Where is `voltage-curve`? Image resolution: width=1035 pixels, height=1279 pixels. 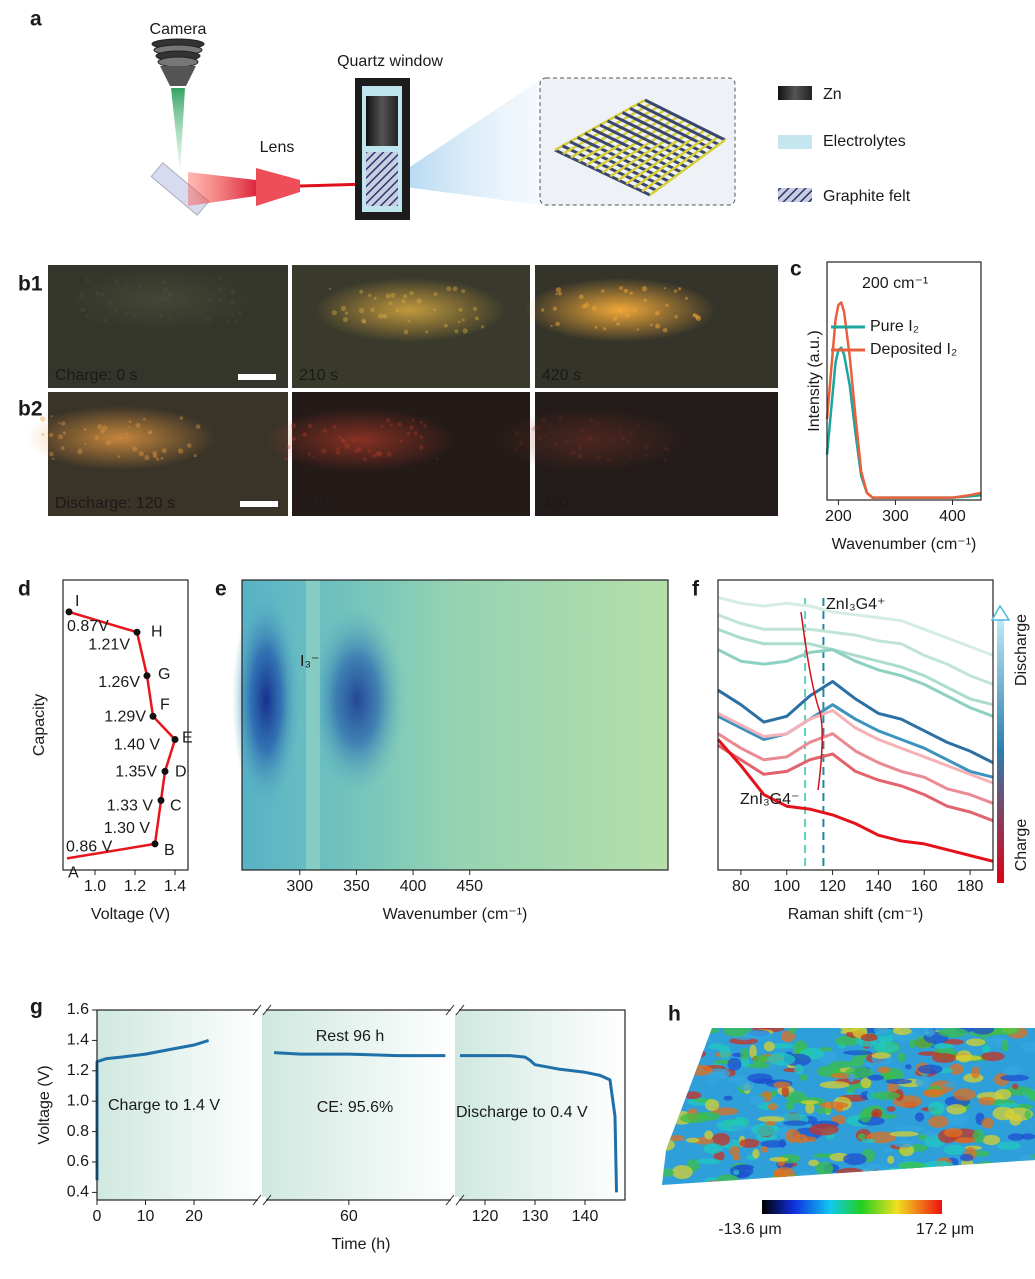 voltage-curve is located at coordinates (360, 1054).